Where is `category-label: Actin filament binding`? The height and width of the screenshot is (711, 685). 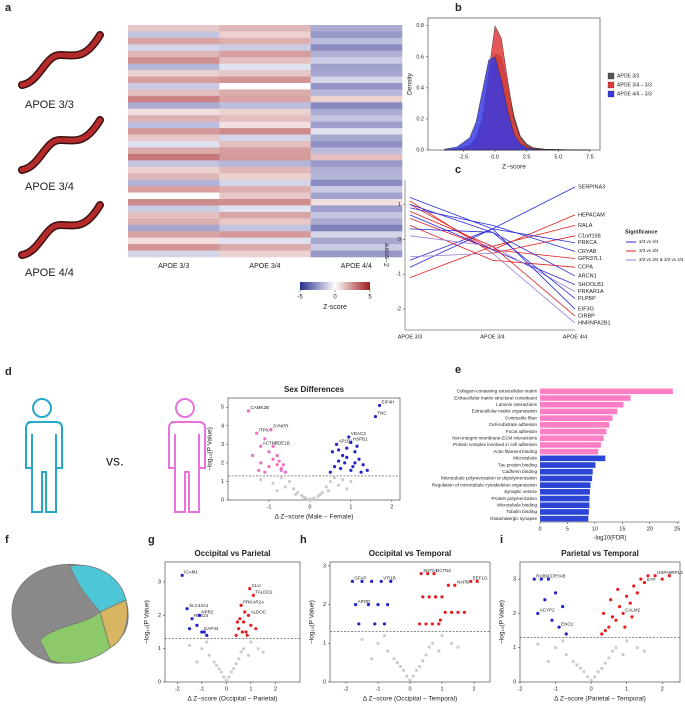
category-label: Actin filament binding is located at coordinates (515, 451).